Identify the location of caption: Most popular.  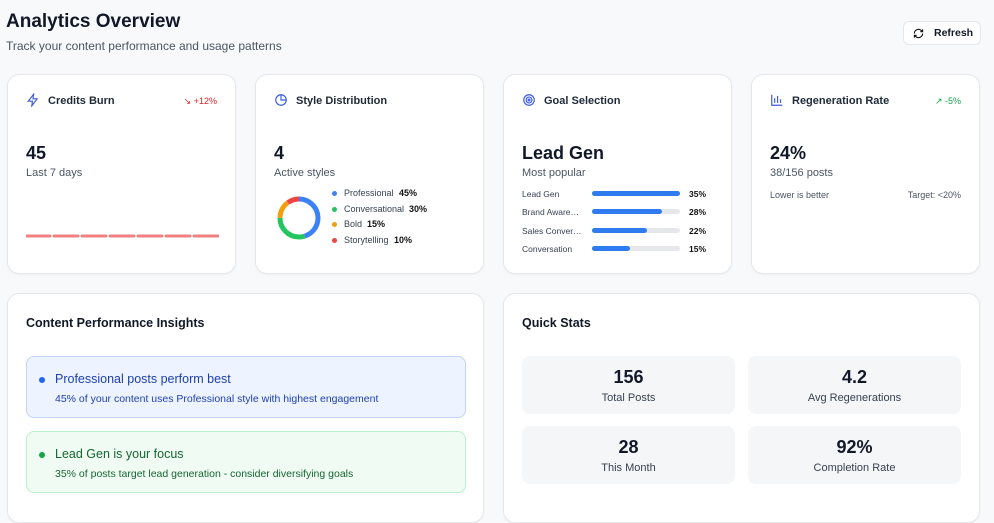
(554, 173).